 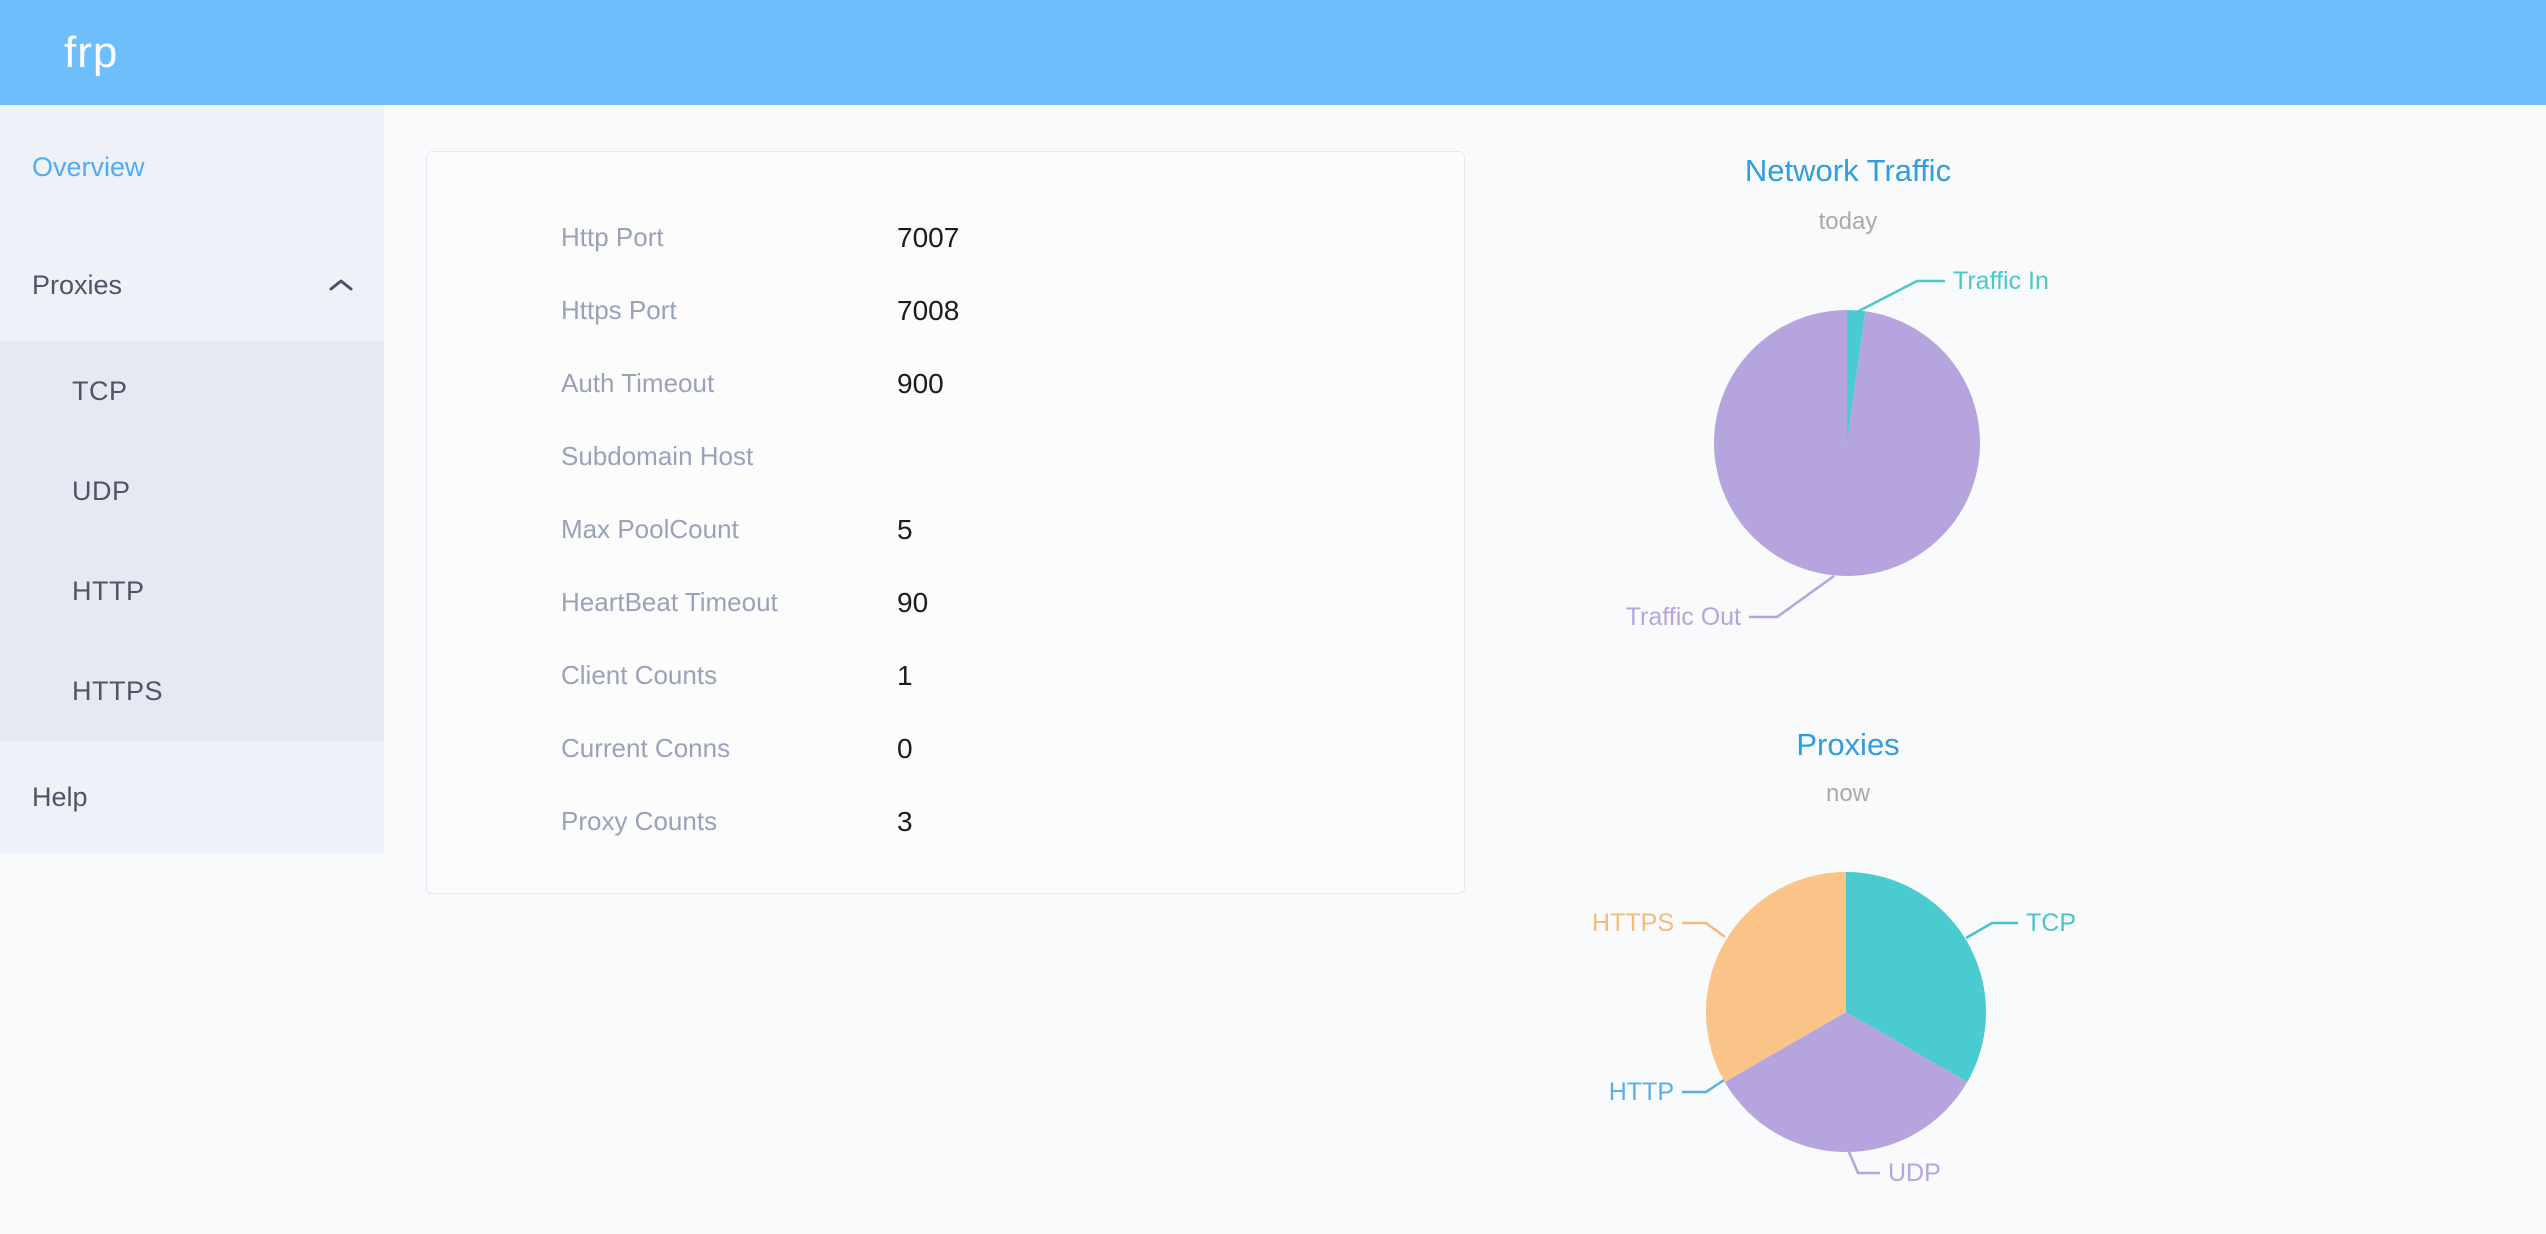 What do you see at coordinates (646, 748) in the screenshot?
I see `config-label: Current Conns` at bounding box center [646, 748].